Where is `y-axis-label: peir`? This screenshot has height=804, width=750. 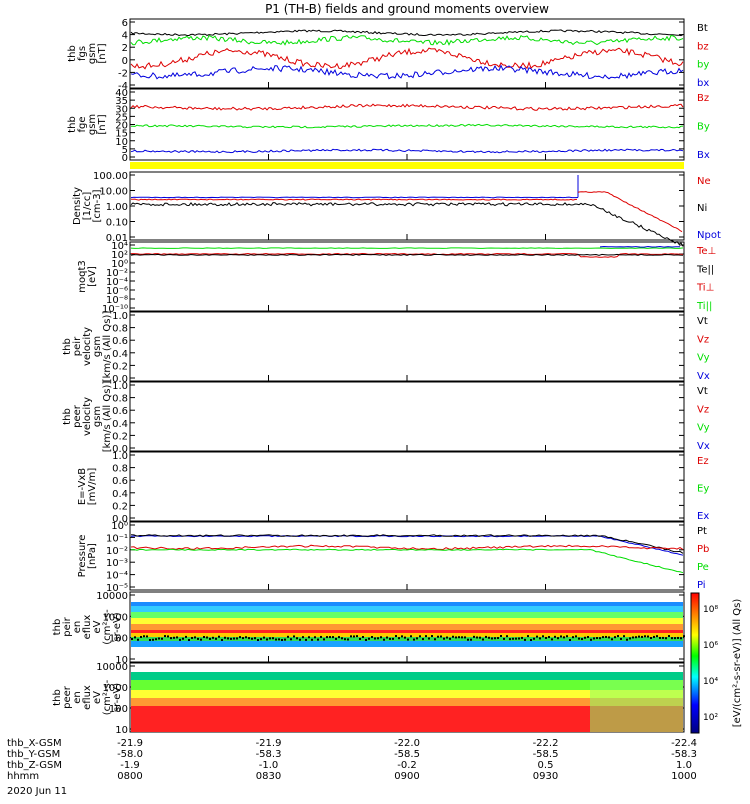
y-axis-label: peir is located at coordinates (67, 626).